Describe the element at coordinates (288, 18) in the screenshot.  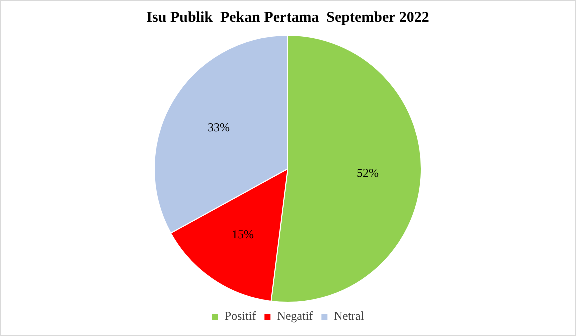
I see `chart-title: Isu Publik Pekan Pertama September 2022` at that location.